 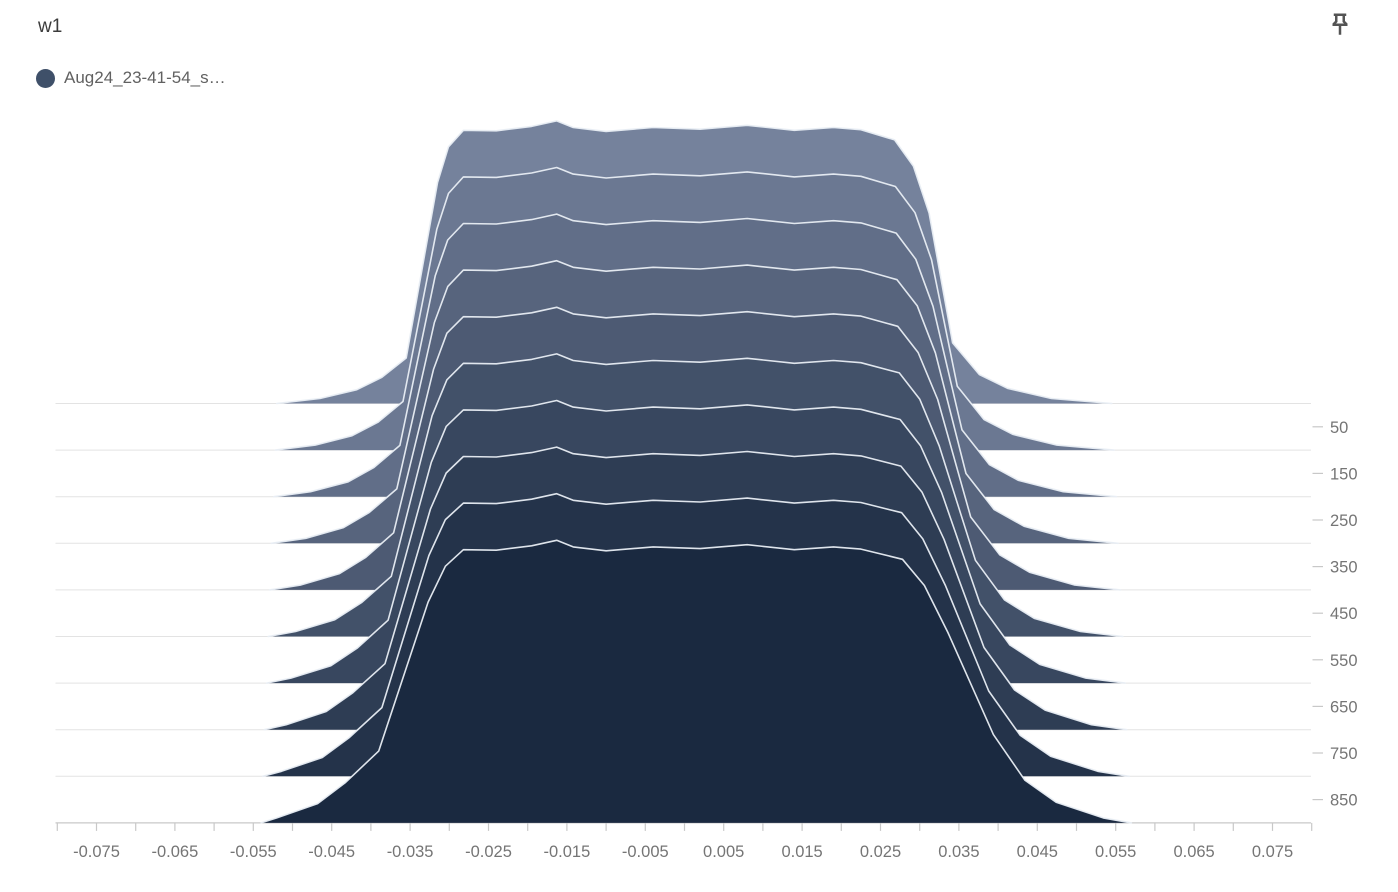 What do you see at coordinates (1344, 801) in the screenshot?
I see `y-axis-tick-label: 850` at bounding box center [1344, 801].